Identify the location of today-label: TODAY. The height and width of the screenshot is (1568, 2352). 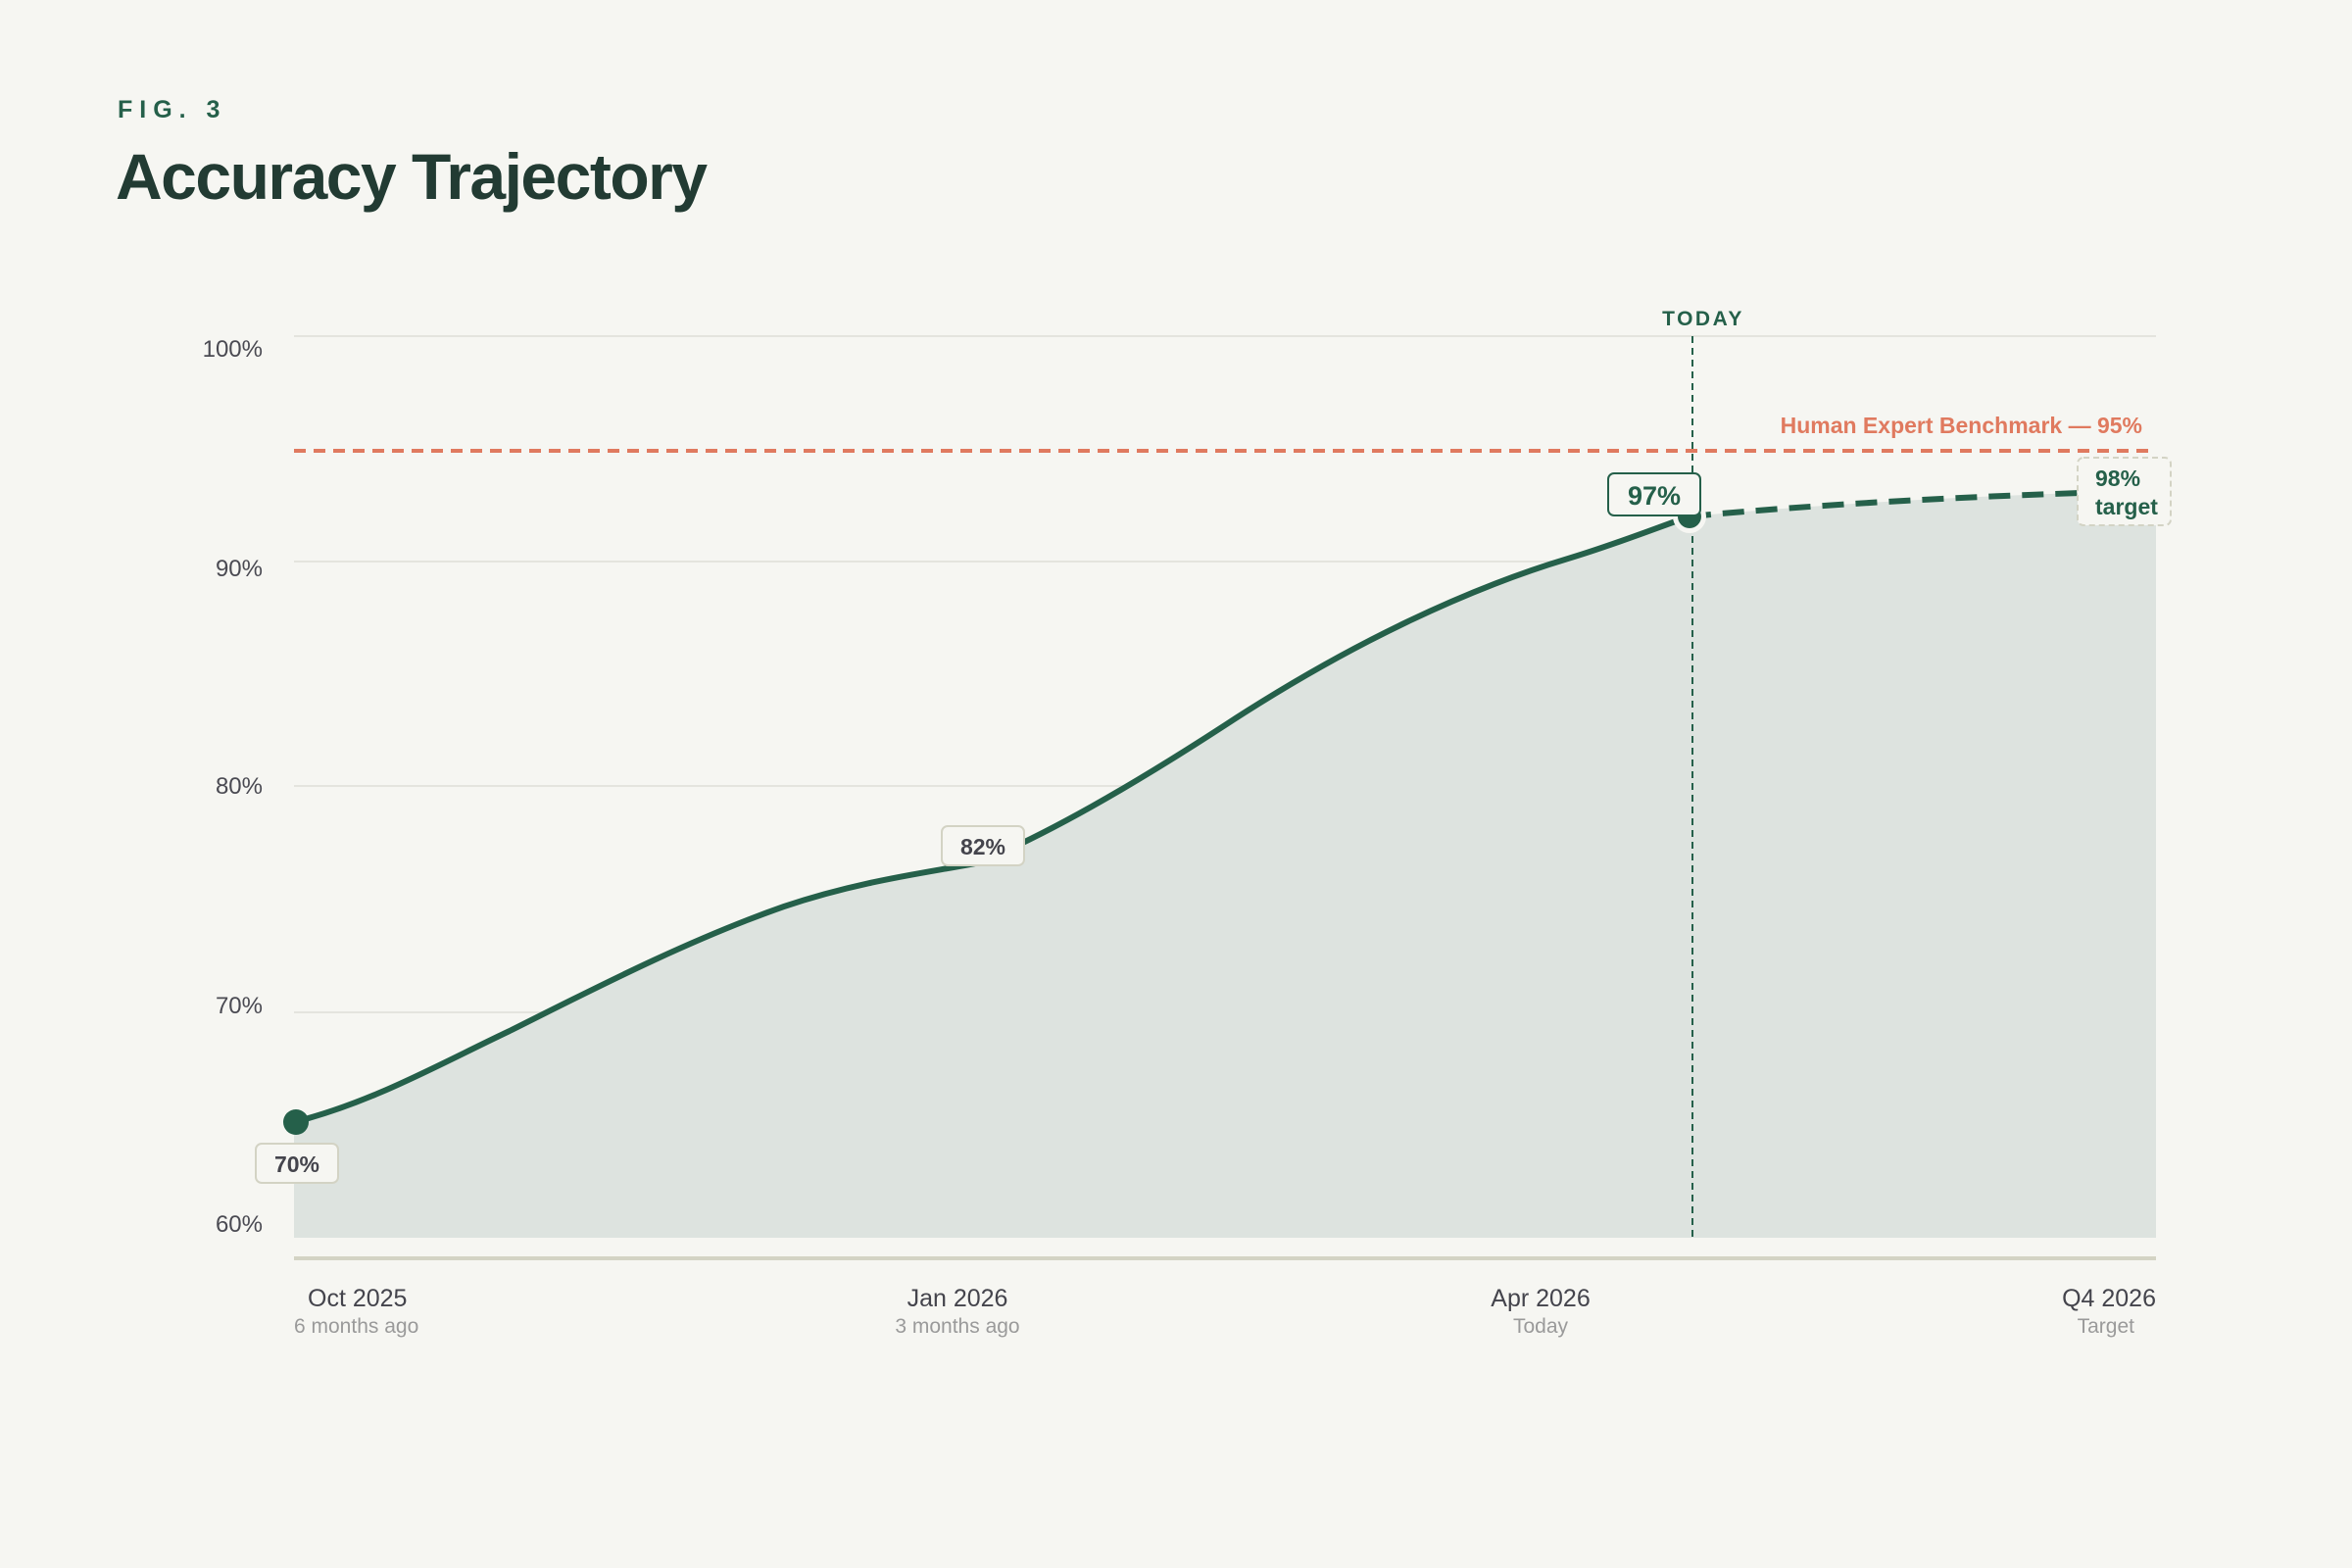
(1703, 319).